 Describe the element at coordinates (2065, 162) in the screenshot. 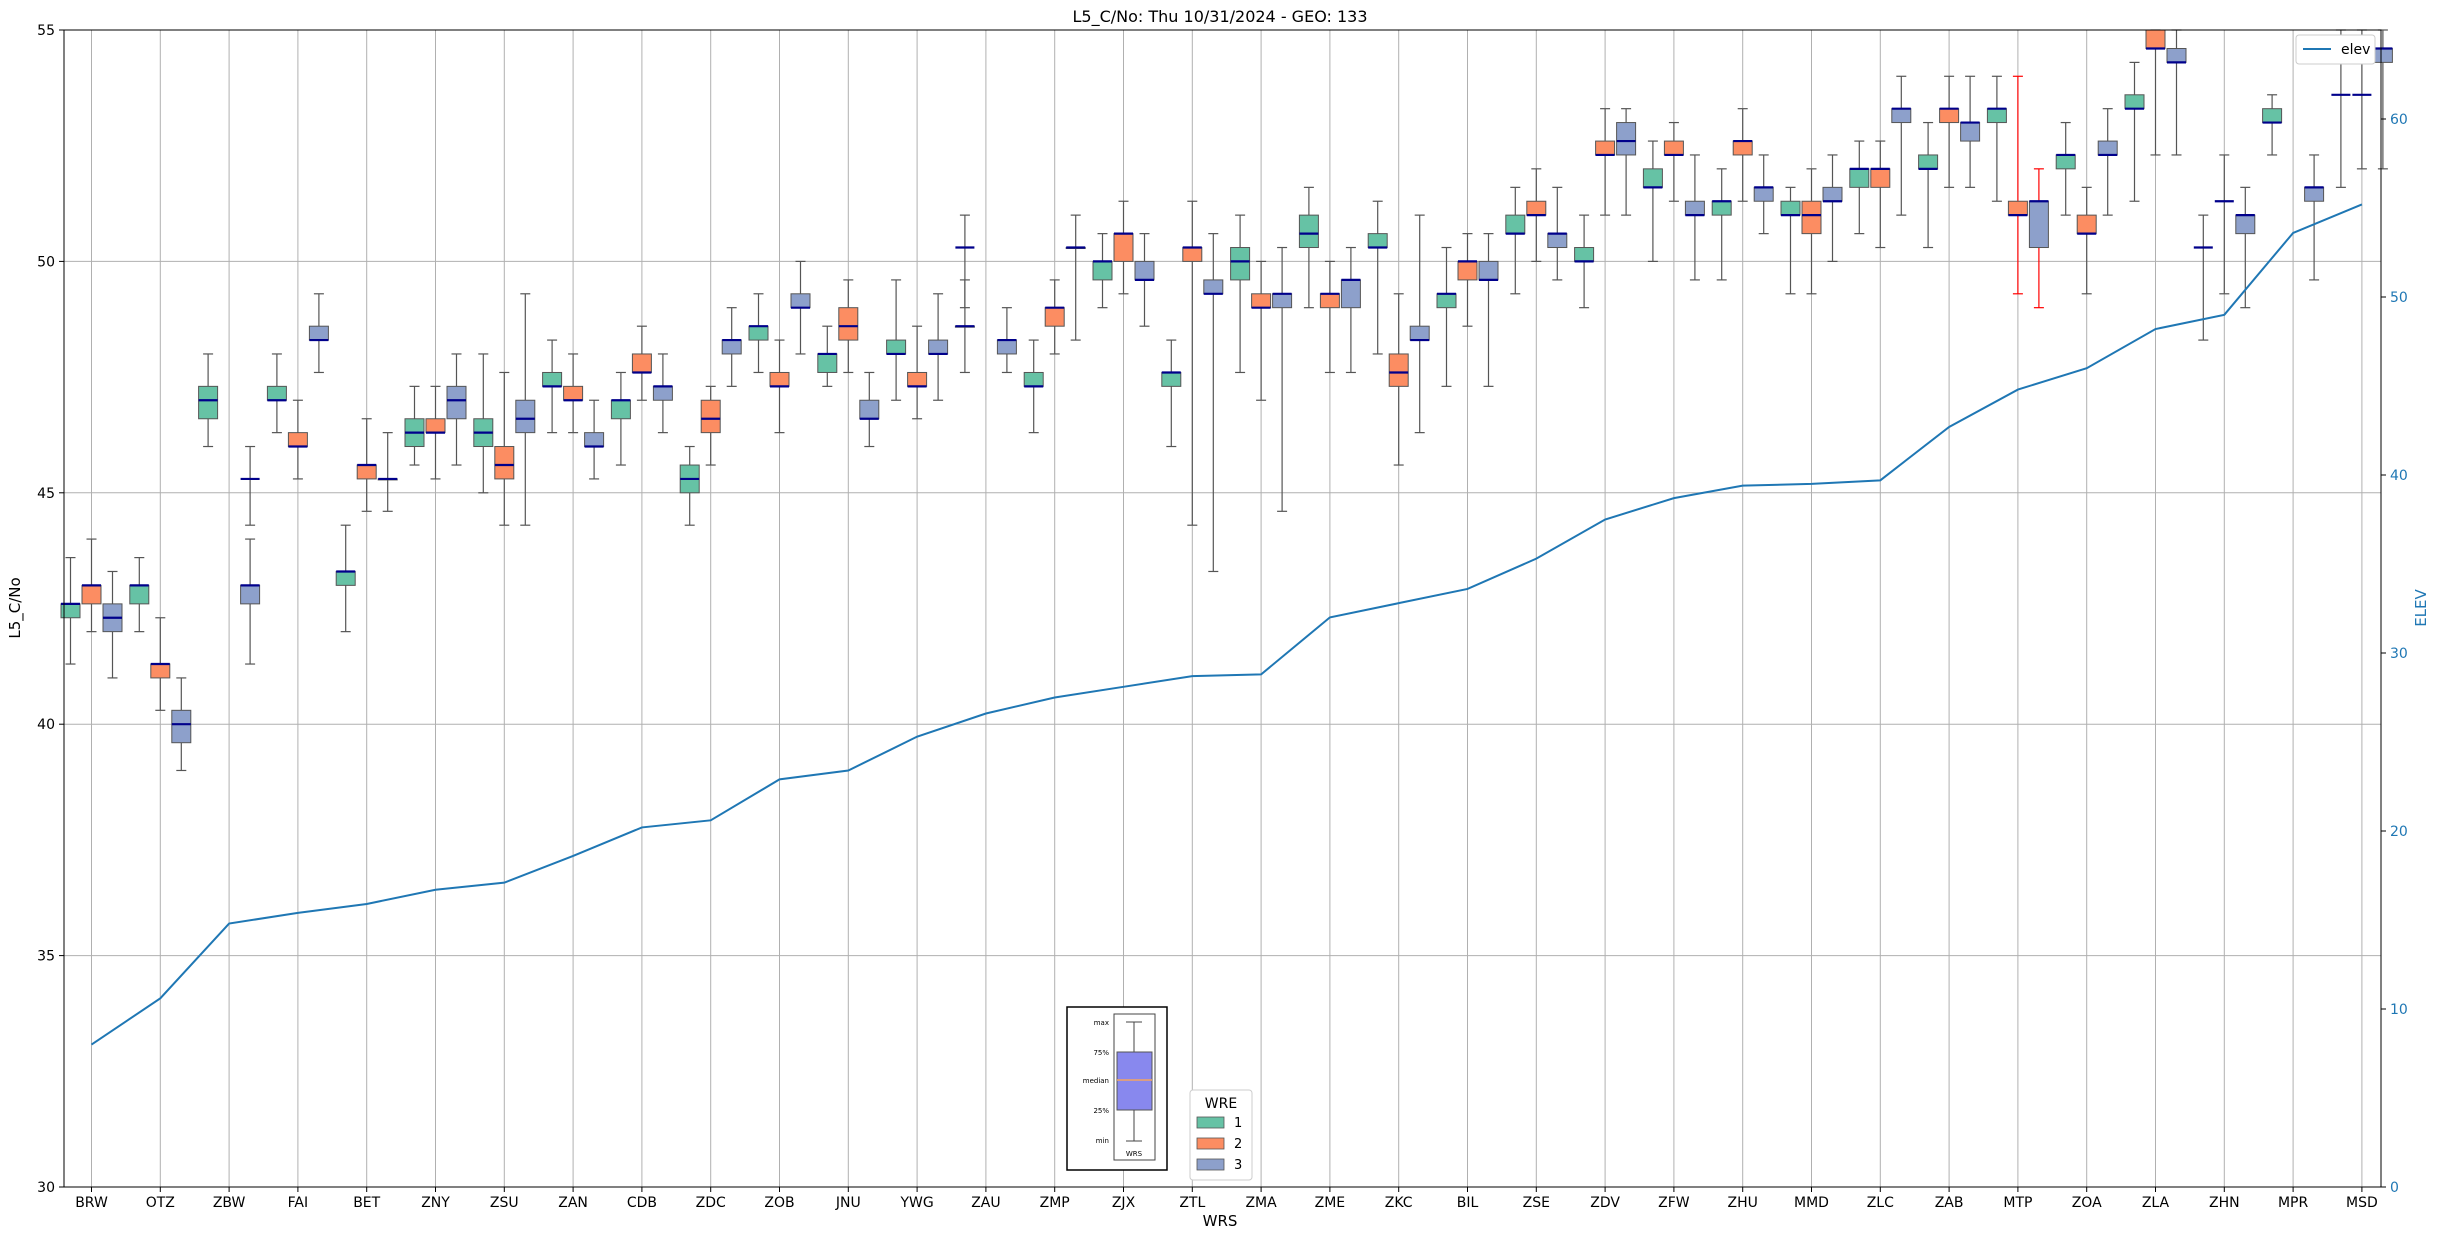

I see `box-1-ZOA` at that location.